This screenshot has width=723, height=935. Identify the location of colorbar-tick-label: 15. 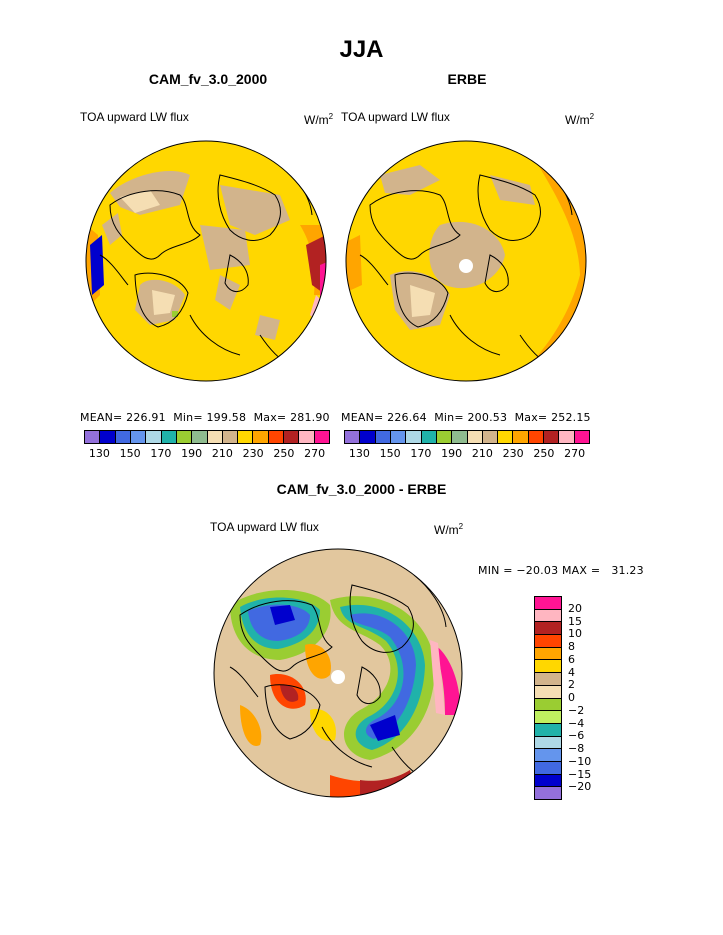
(575, 621).